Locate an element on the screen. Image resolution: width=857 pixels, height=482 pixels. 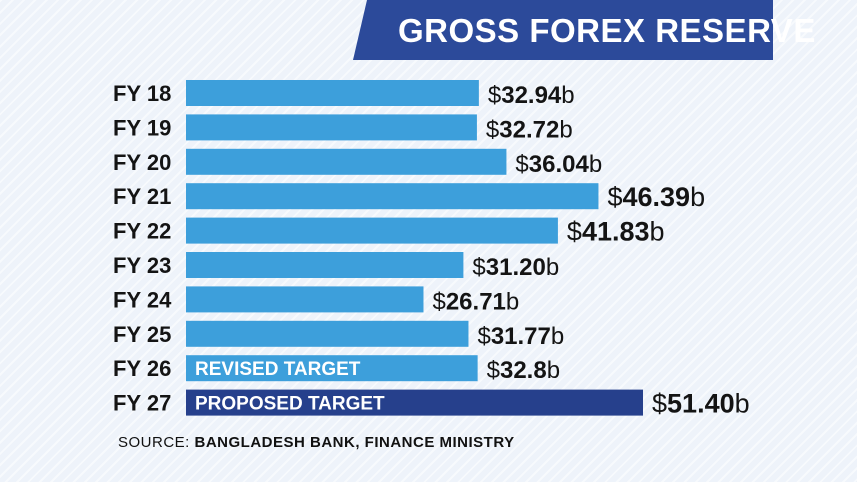
value-label: $26.71b is located at coordinates (475, 301).